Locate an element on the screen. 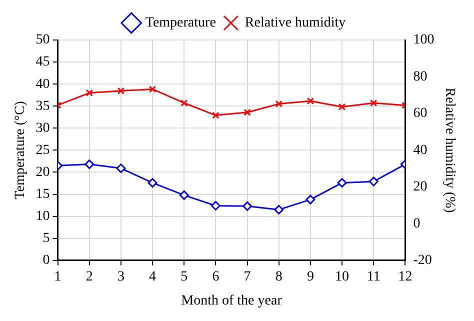 The height and width of the screenshot is (321, 474). y-axis-title: Temperature (°C) is located at coordinates (20, 150).